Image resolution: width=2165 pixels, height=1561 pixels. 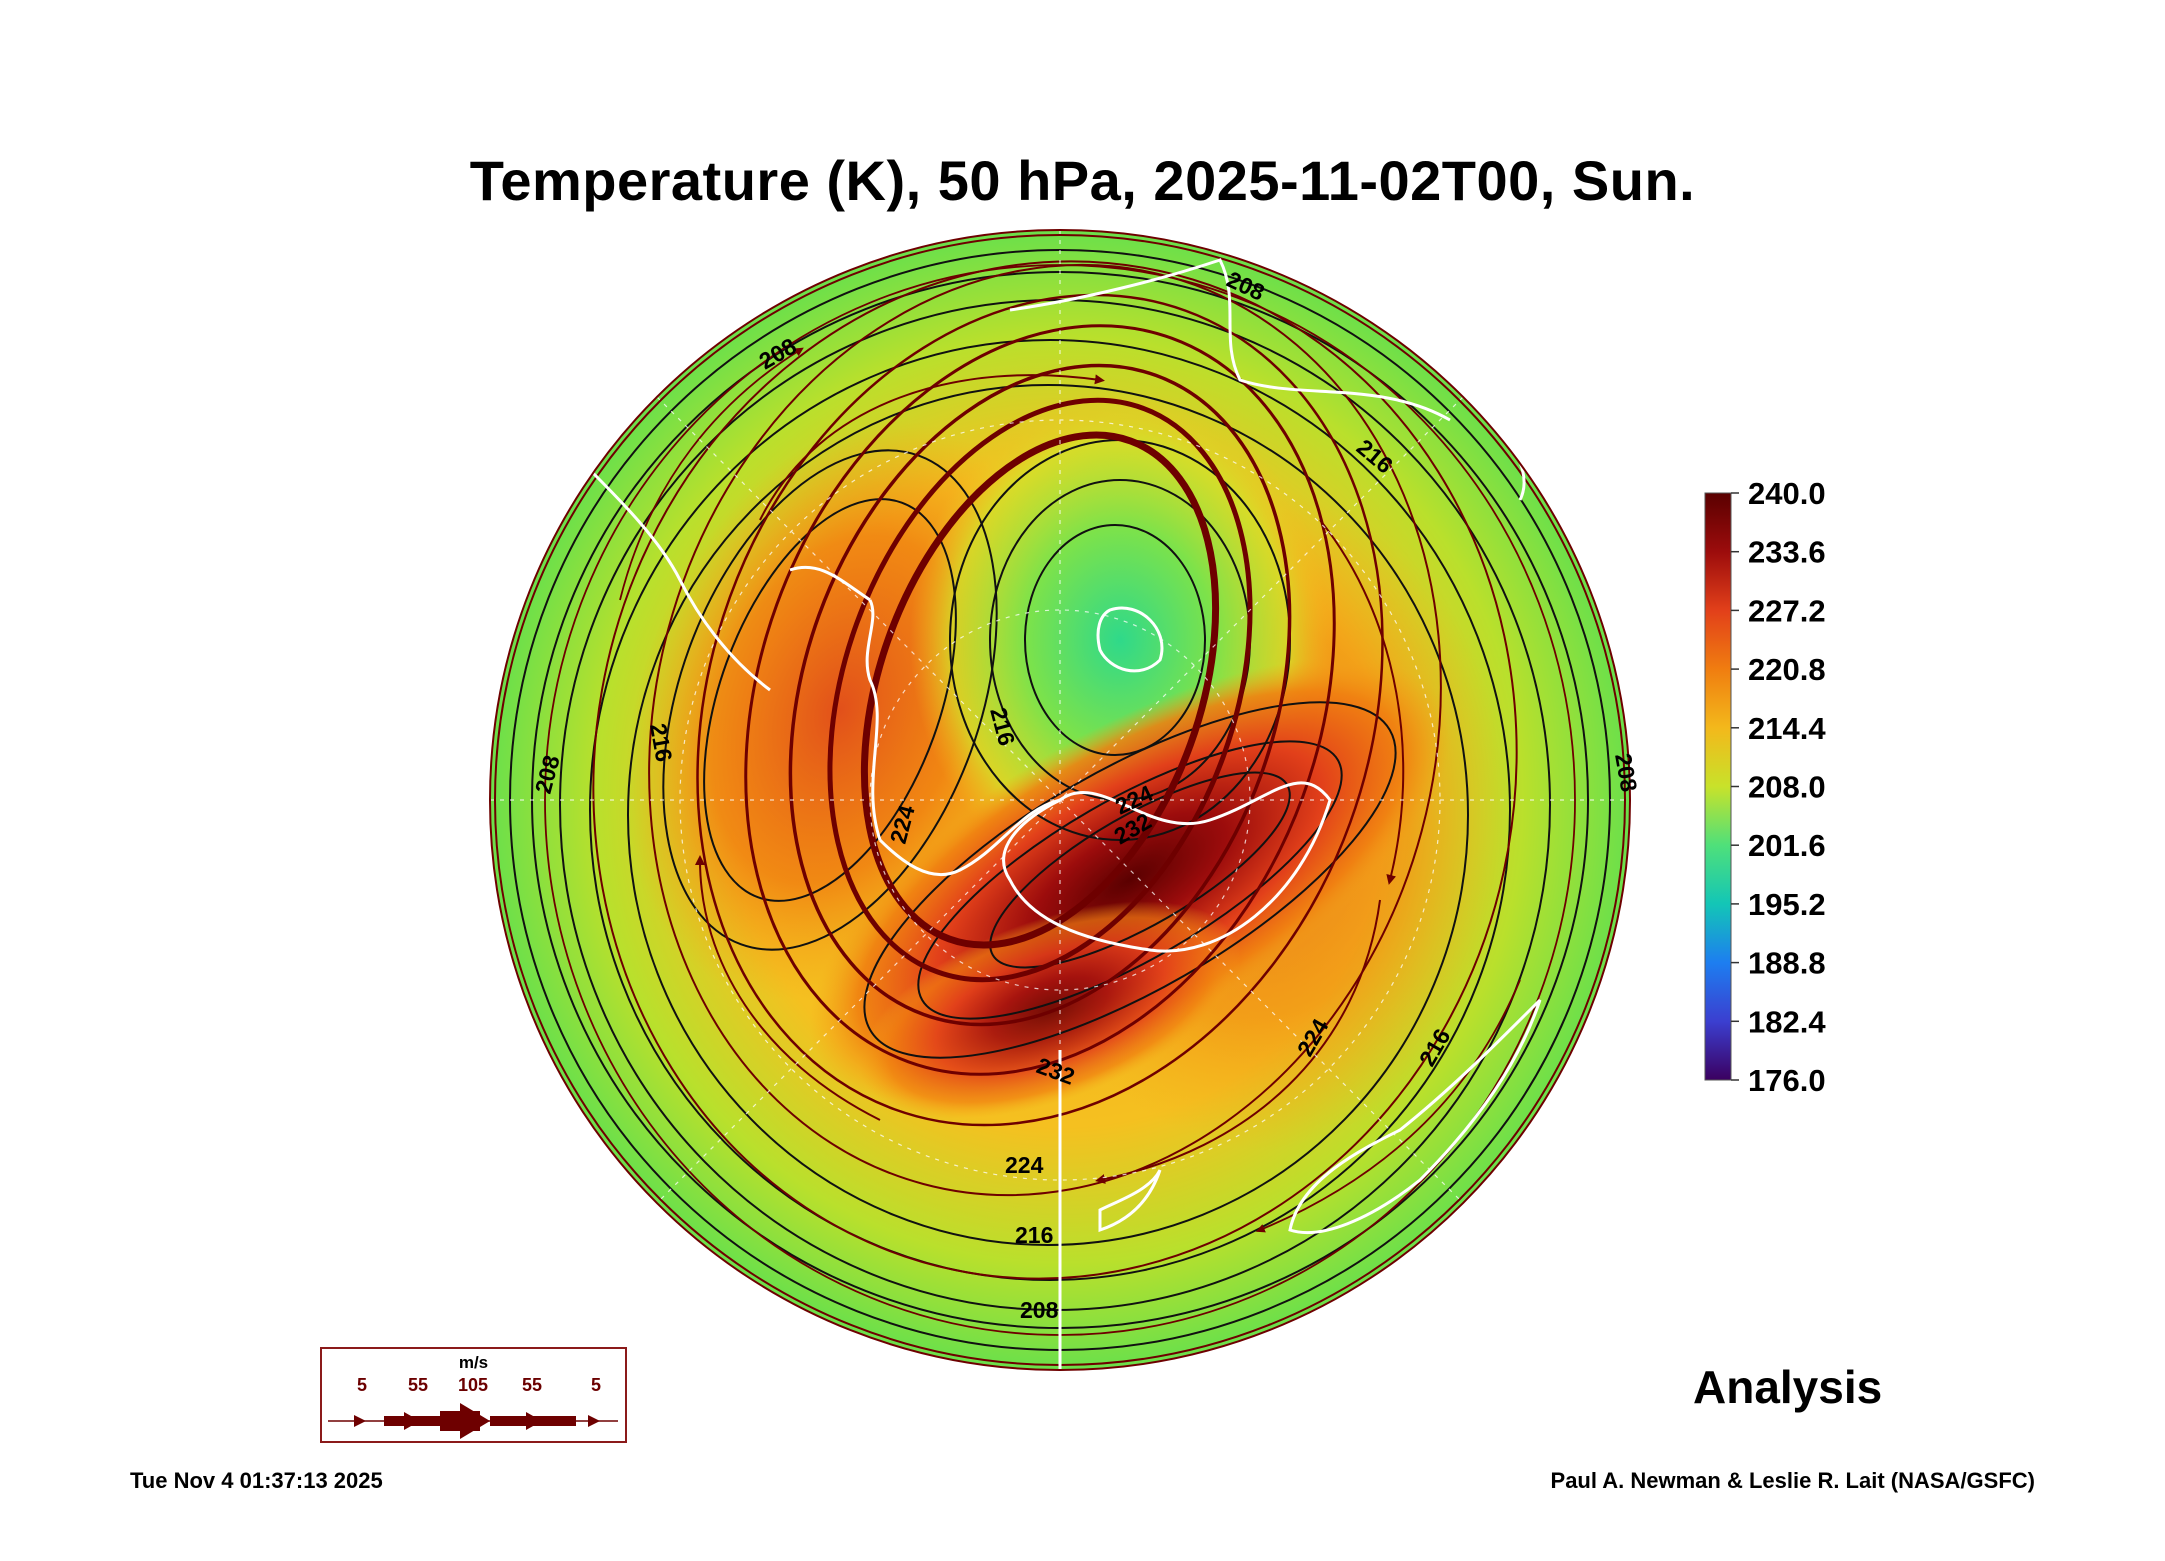 What do you see at coordinates (473, 1385) in the screenshot?
I see `wind-legend-value: 105` at bounding box center [473, 1385].